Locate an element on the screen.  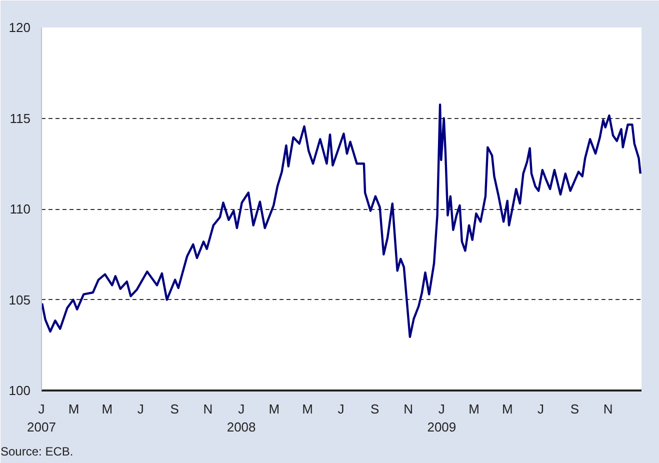
y-tick-label: 120 is located at coordinates (19, 27).